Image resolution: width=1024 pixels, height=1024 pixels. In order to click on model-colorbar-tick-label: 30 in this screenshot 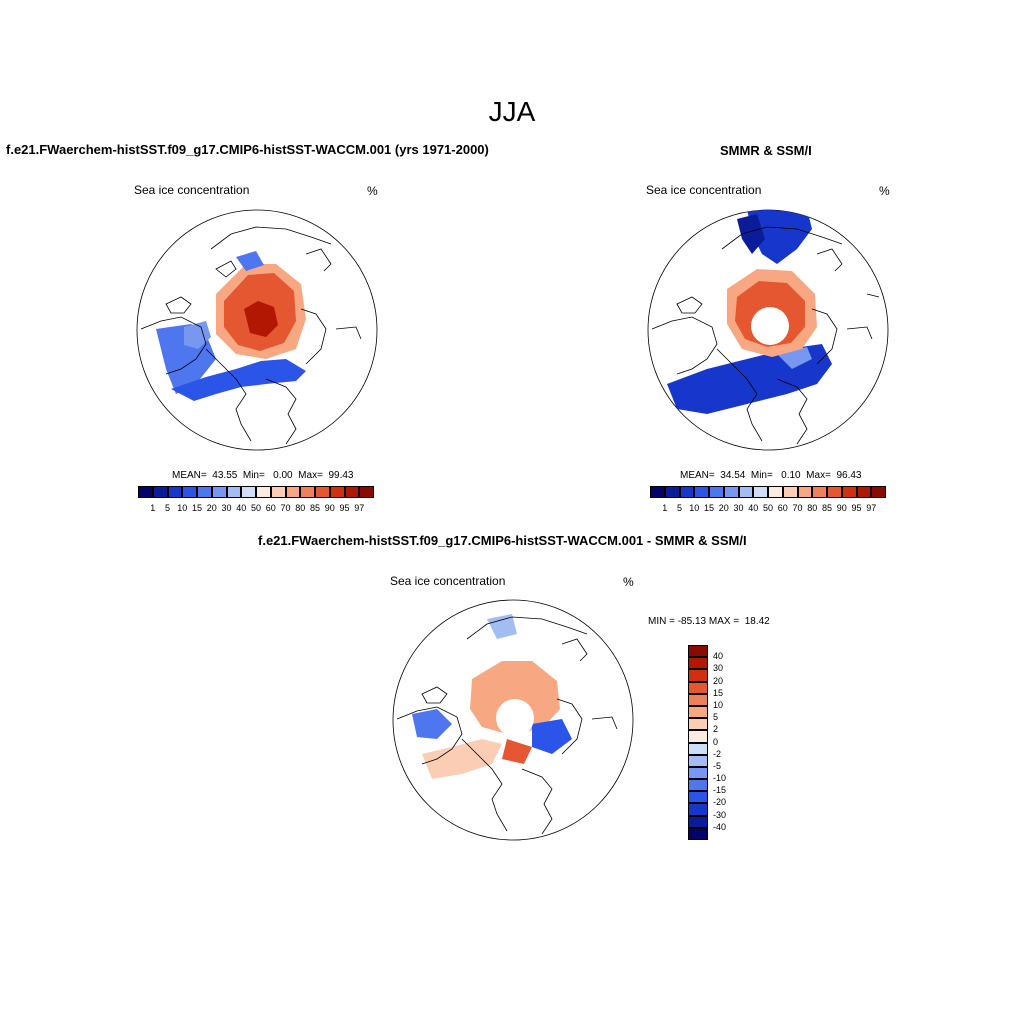, I will do `click(226, 508)`.